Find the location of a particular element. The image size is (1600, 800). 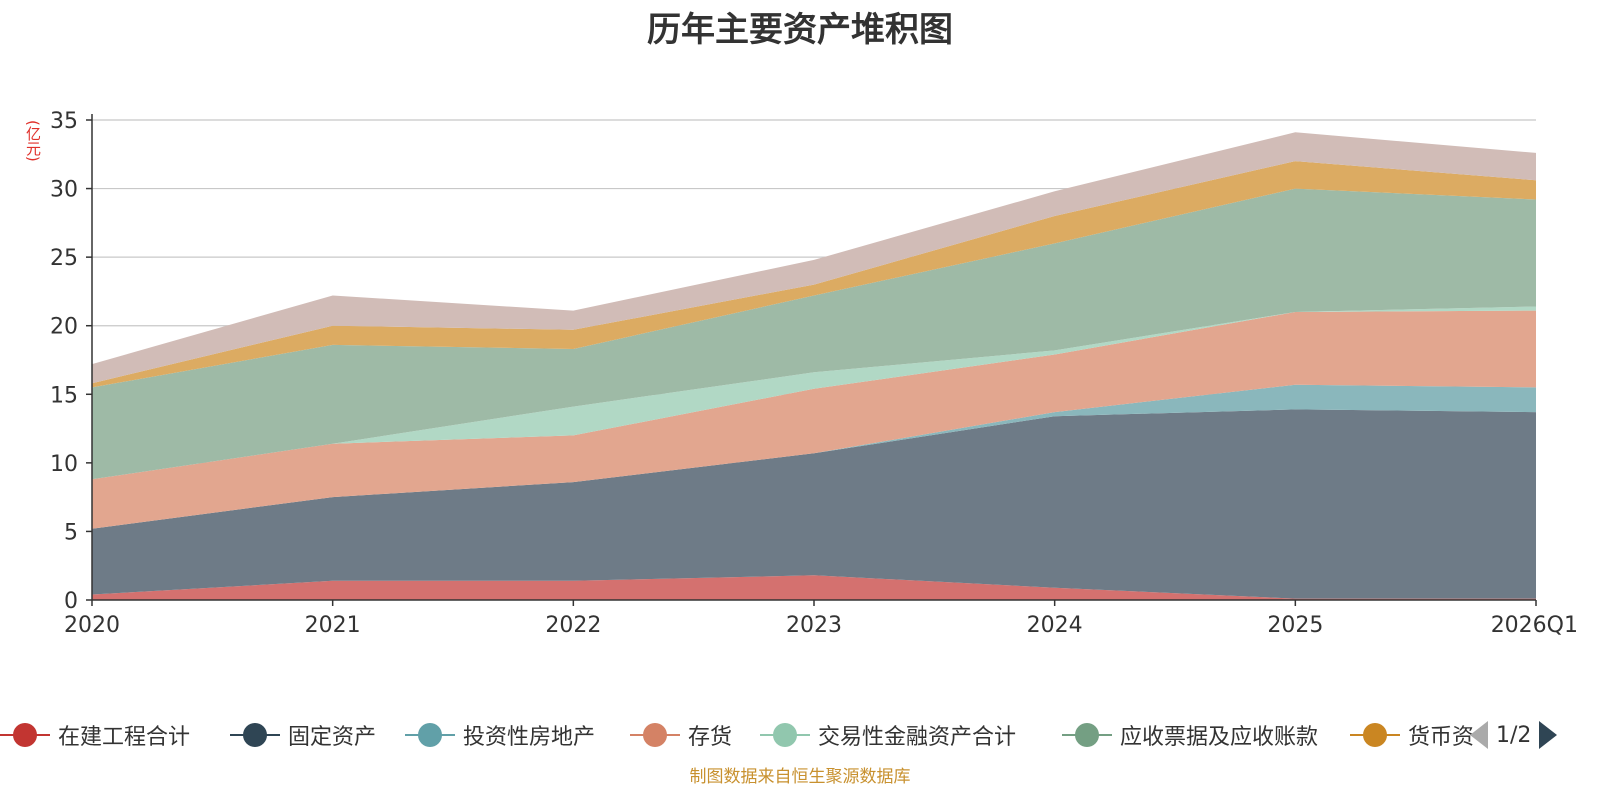

y-tick-label: 35 is located at coordinates (64, 121).